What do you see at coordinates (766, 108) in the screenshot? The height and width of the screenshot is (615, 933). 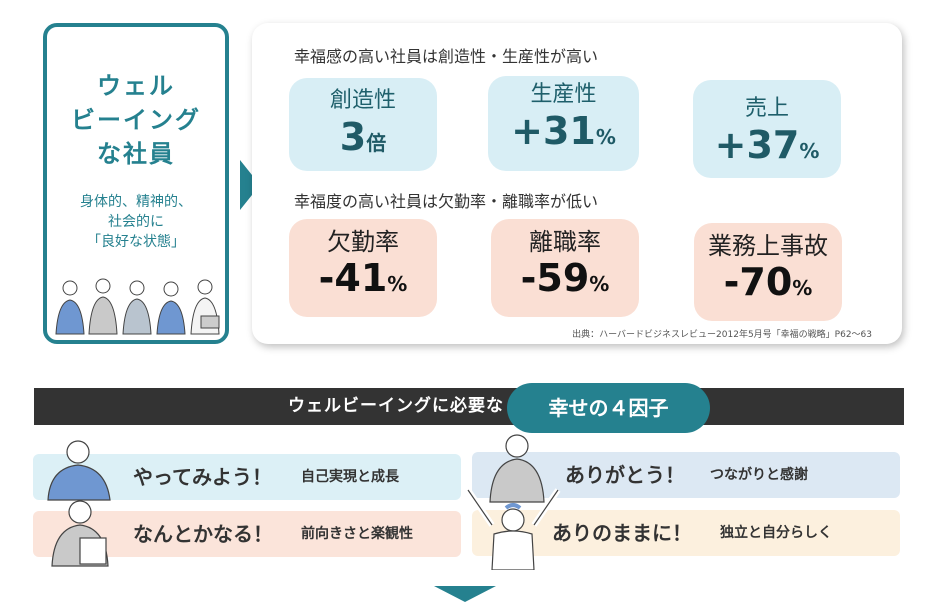 I see `stat-label: 売上` at bounding box center [766, 108].